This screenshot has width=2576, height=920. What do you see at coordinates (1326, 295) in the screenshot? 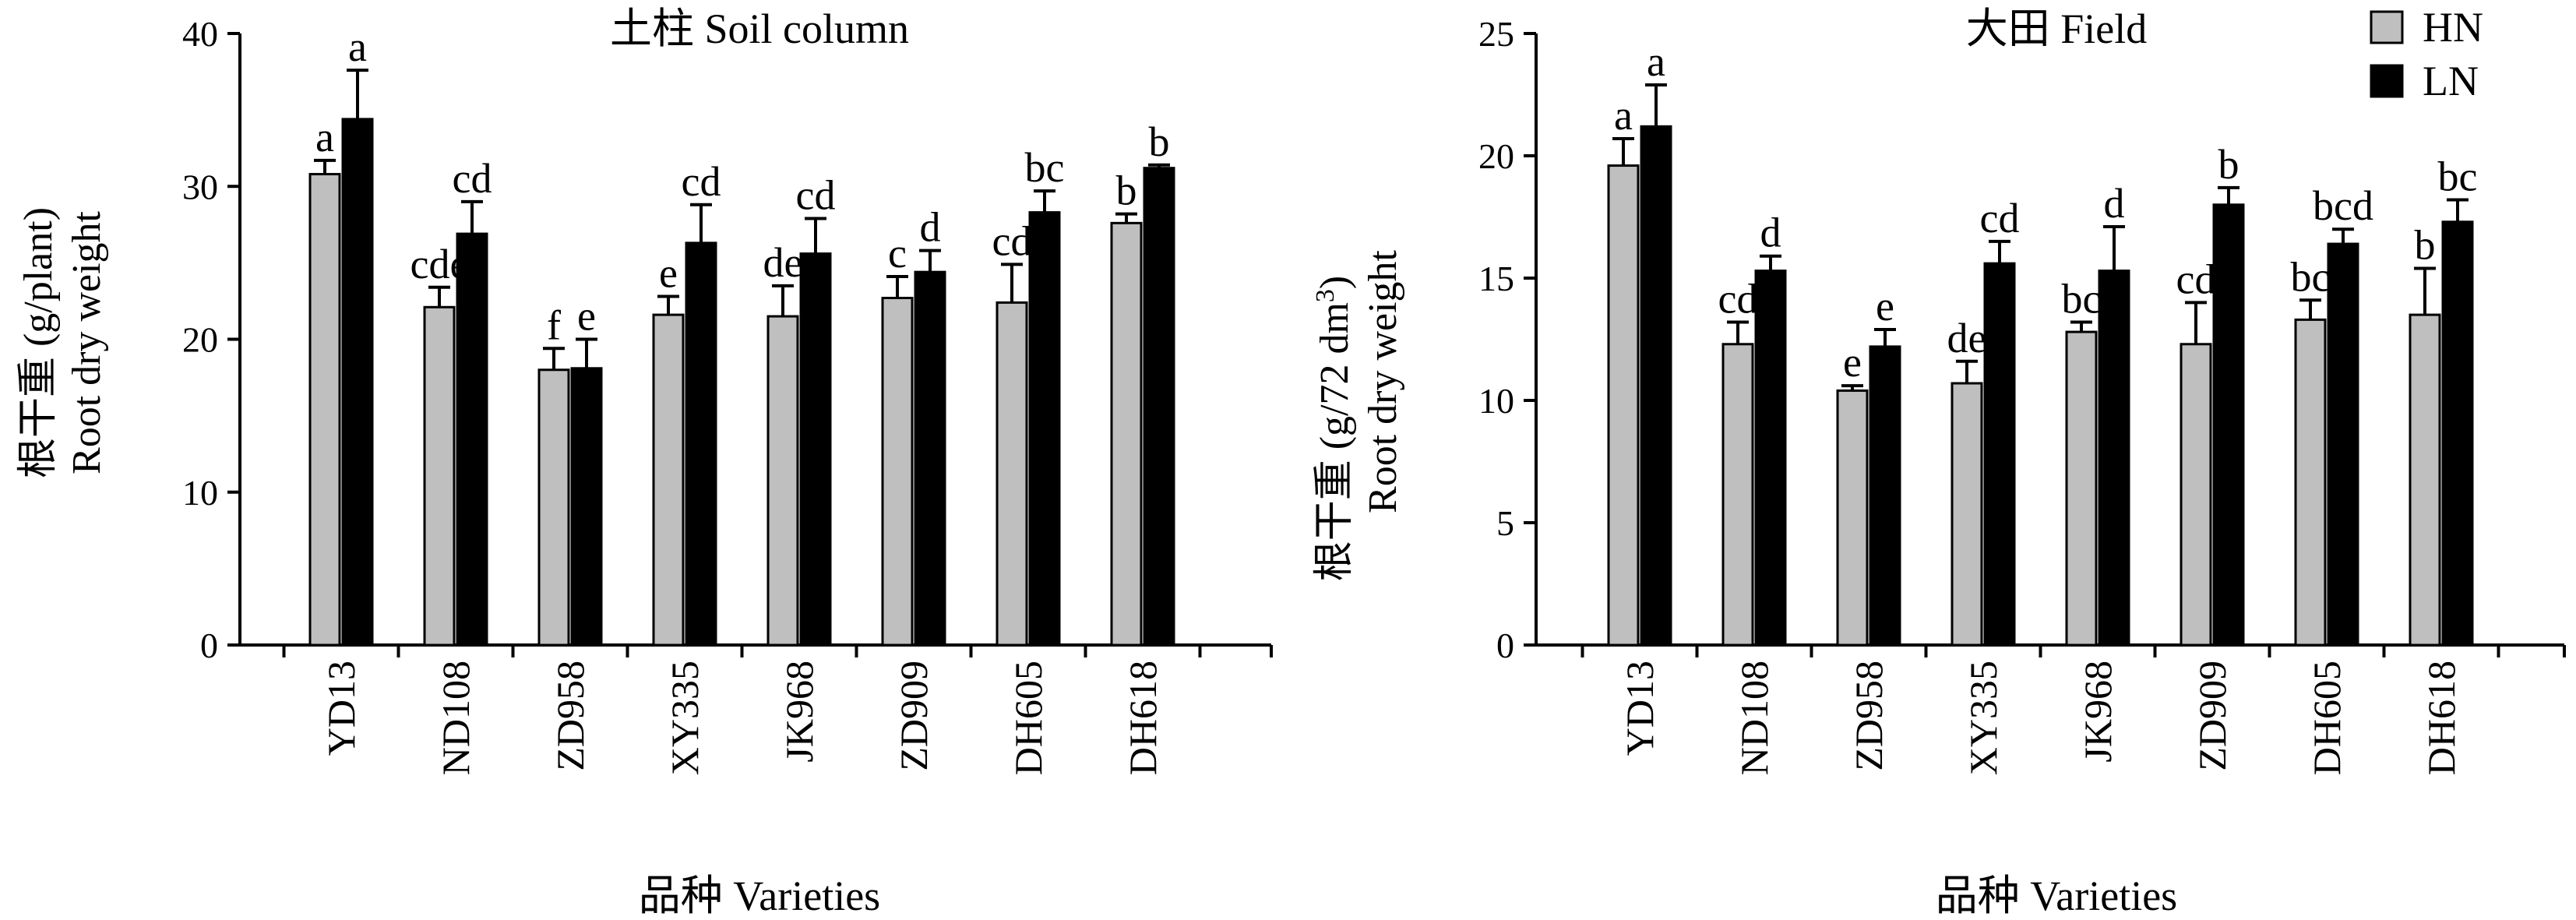
I see `y-axis-label-superscript: 3` at bounding box center [1326, 295].